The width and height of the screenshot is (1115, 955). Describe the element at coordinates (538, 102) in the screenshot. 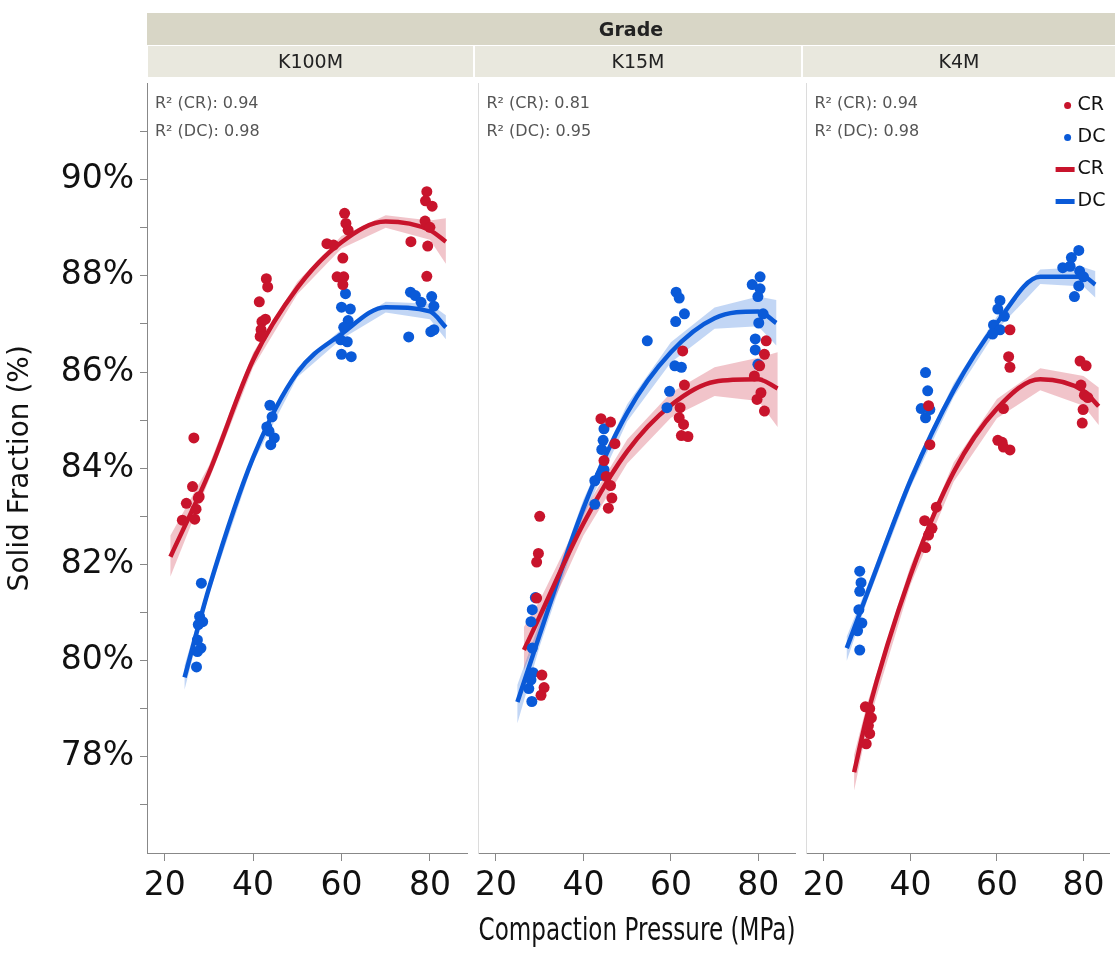

I see `annotation: R² (CR): 0.81` at that location.